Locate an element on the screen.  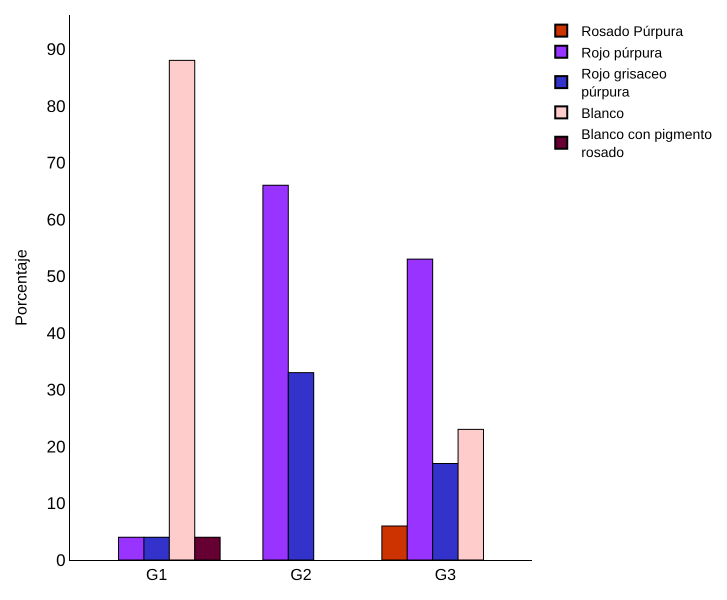
y-tick-label: 20 is located at coordinates (56, 446).